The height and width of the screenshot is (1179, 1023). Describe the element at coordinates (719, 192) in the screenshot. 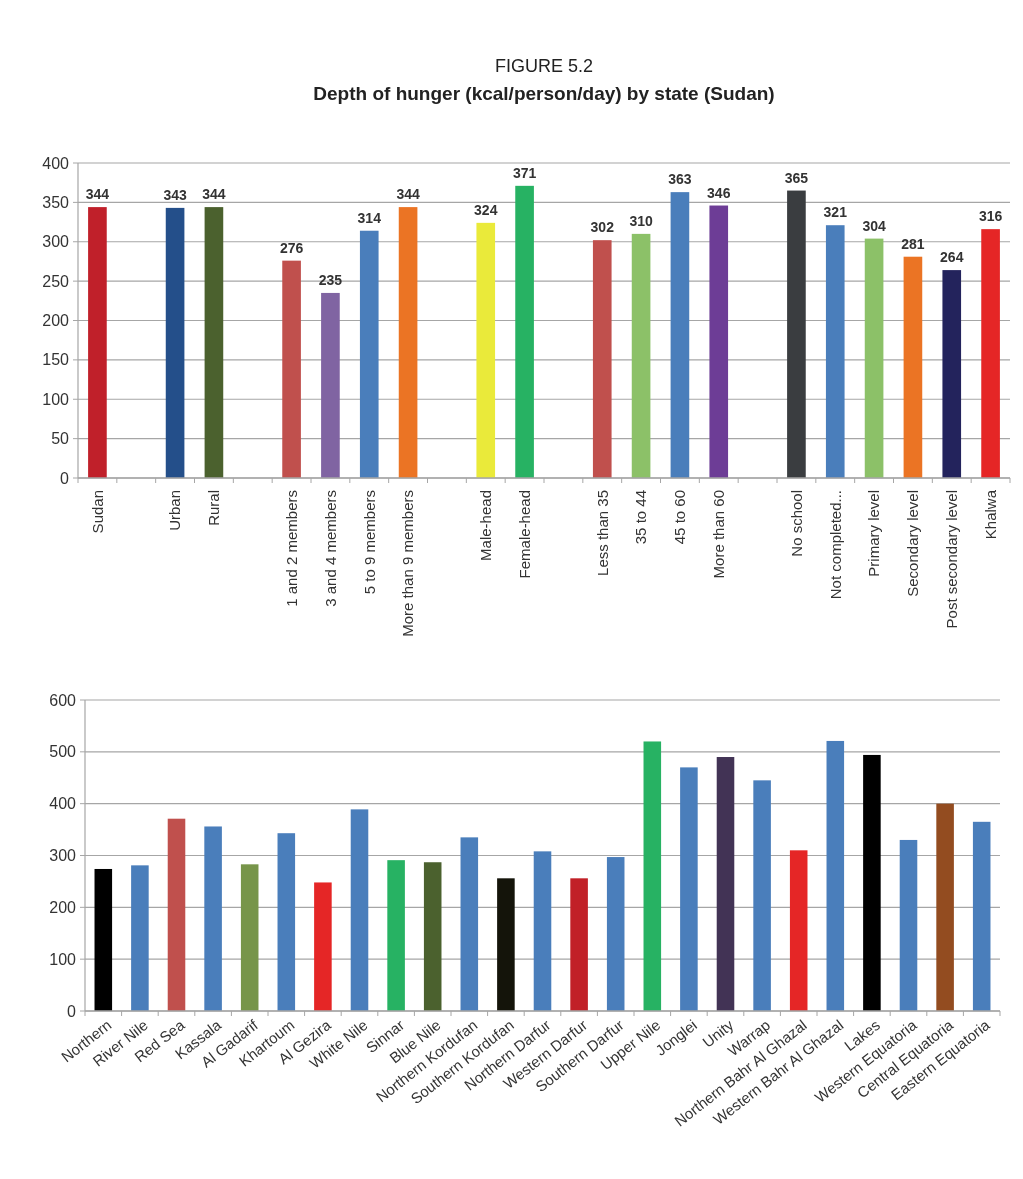

I see `data-label: 346` at that location.